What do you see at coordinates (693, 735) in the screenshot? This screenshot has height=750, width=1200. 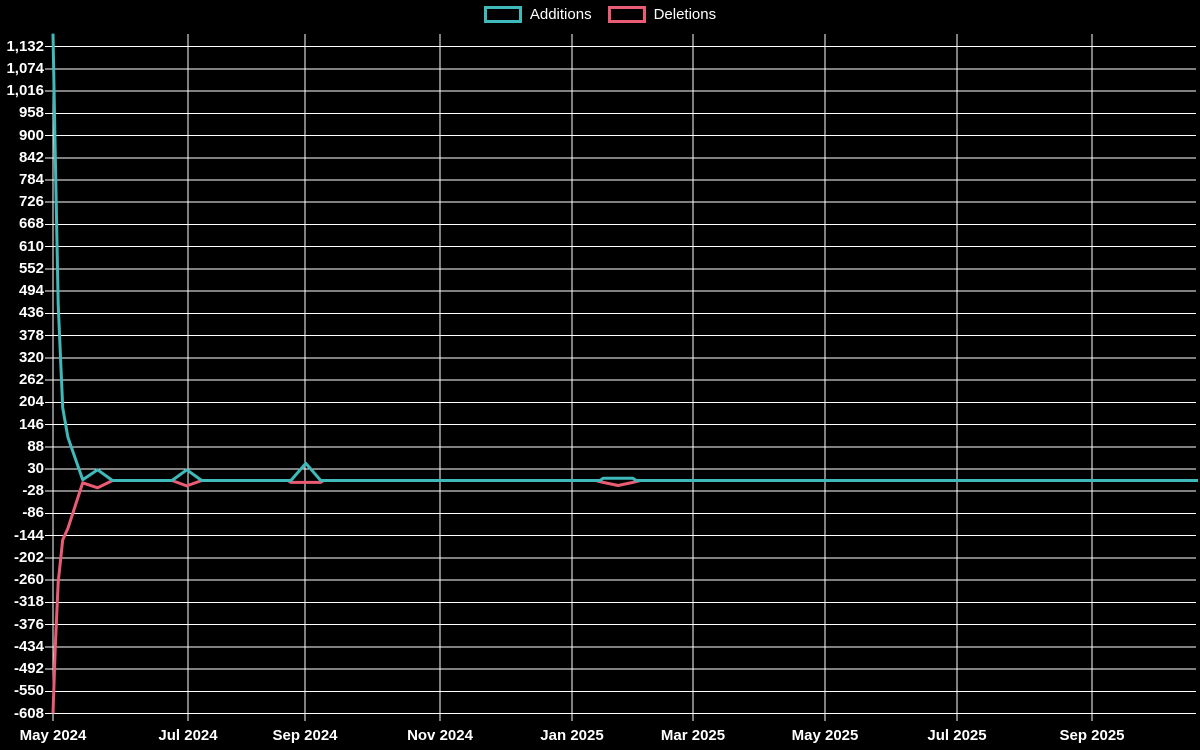 I see `x-tick-label: Mar 2025` at bounding box center [693, 735].